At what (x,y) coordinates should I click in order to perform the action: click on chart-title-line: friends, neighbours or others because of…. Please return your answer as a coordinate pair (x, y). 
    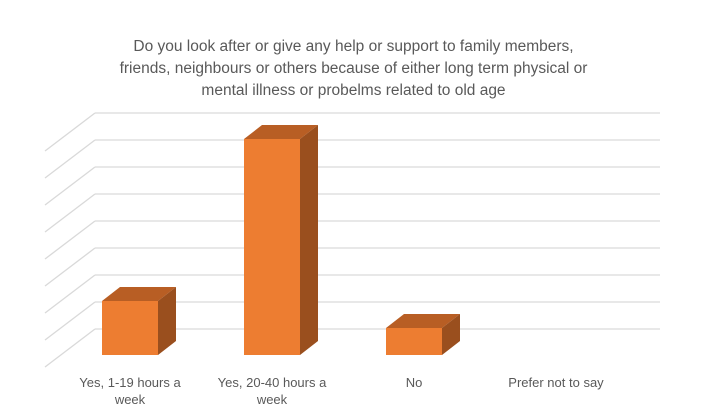
    Looking at the image, I should click on (353, 68).